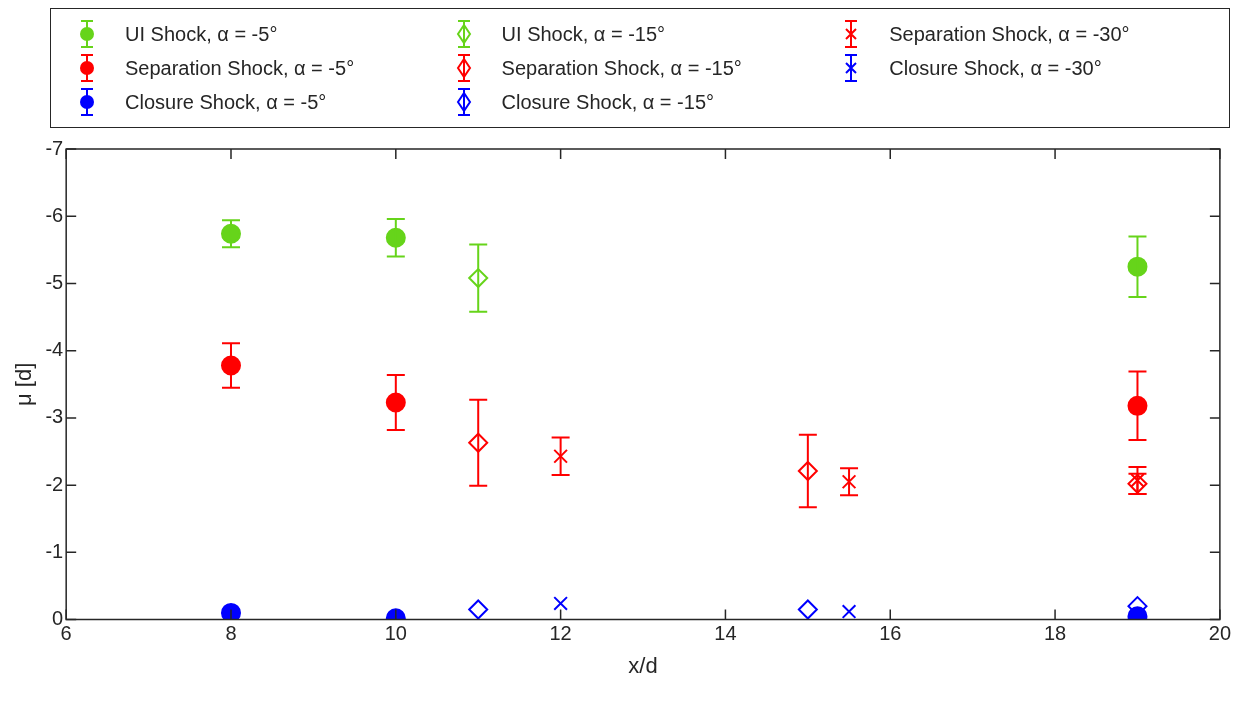 The height and width of the screenshot is (702, 1242). What do you see at coordinates (1055, 633) in the screenshot?
I see `x-tick-label: 18` at bounding box center [1055, 633].